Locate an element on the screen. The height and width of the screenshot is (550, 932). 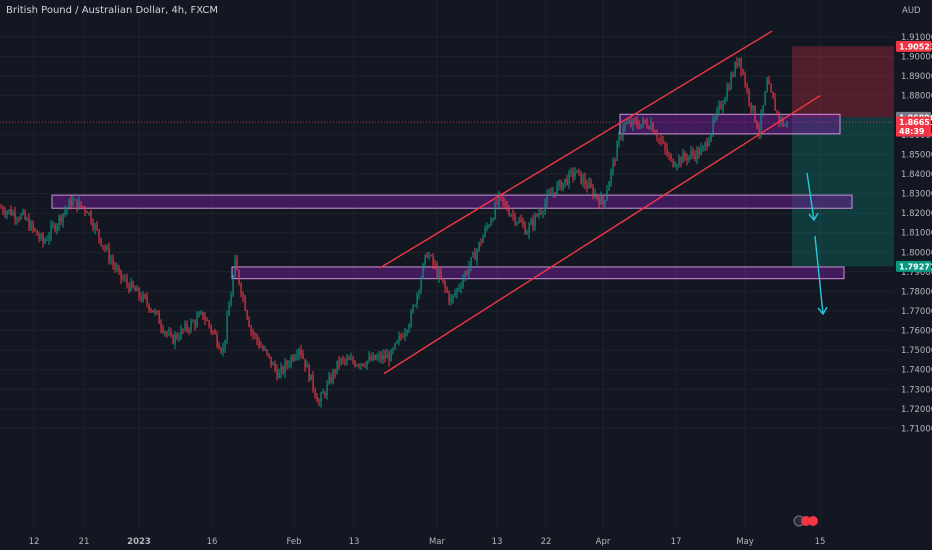
price-tick-label: 1.77000 is located at coordinates (916, 312).